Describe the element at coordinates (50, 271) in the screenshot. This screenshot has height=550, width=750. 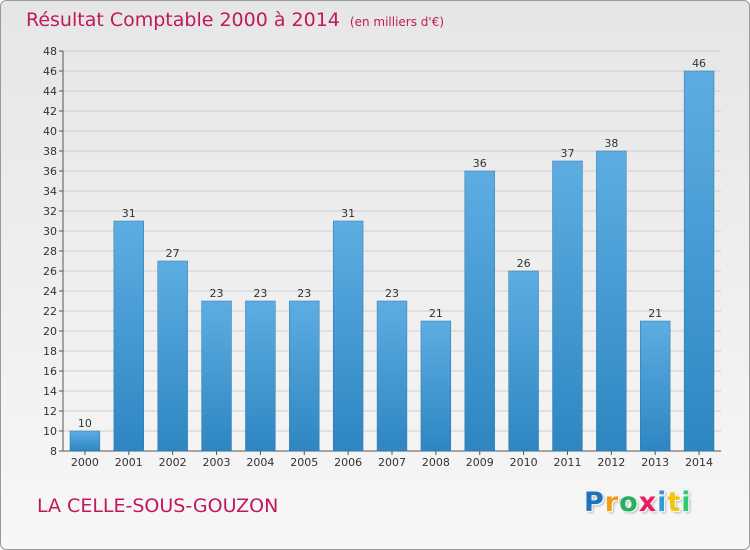
I see `y-tick-label: 26` at that location.